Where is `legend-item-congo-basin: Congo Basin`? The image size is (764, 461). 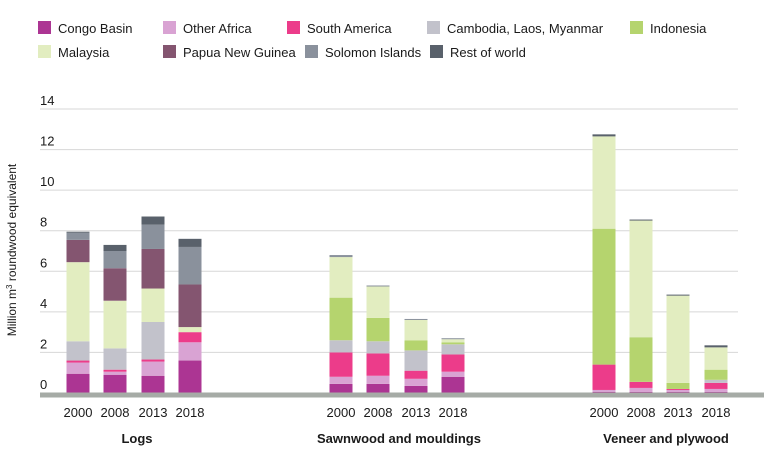
legend-item-congo-basin: Congo Basin is located at coordinates (85, 28).